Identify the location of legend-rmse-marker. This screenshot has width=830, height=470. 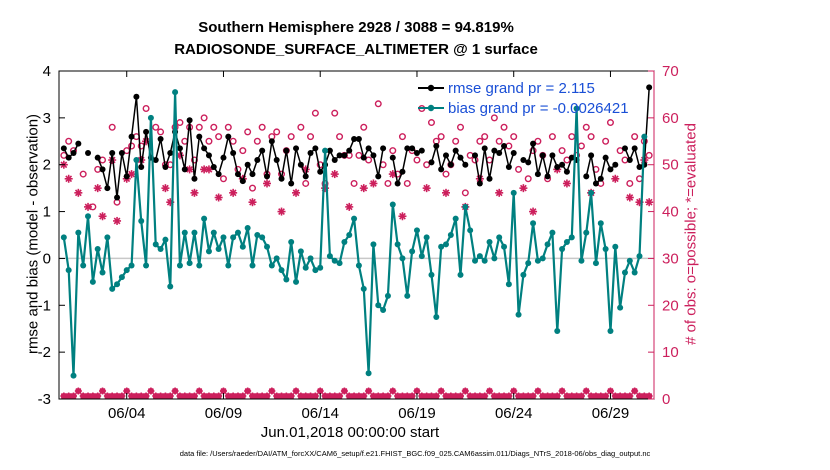
(431, 88).